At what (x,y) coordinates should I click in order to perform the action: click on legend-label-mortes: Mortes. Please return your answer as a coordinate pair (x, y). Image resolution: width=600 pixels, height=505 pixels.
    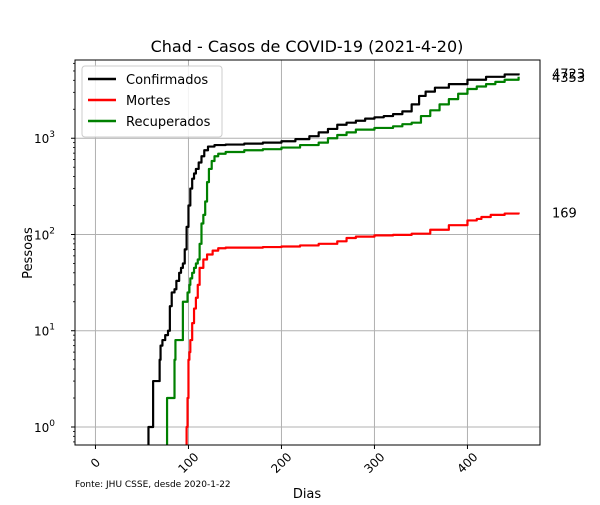
    Looking at the image, I should click on (148, 101).